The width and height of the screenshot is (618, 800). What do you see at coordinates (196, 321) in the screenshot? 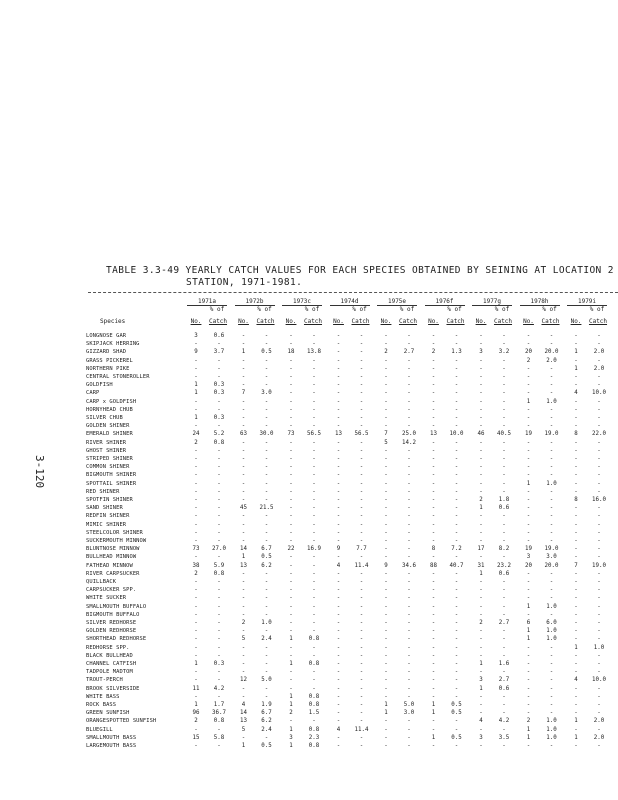
I see `no-label: No.` at bounding box center [196, 321].